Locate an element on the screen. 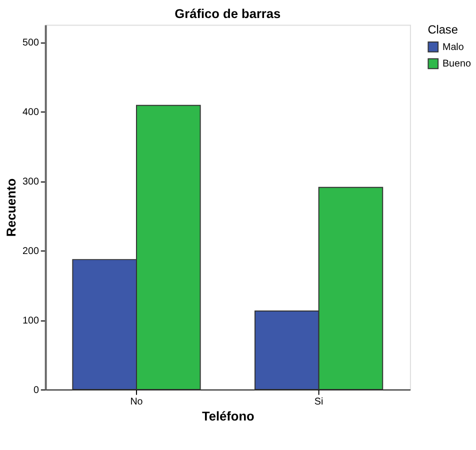  y-tick-label: 200 is located at coordinates (31, 251).